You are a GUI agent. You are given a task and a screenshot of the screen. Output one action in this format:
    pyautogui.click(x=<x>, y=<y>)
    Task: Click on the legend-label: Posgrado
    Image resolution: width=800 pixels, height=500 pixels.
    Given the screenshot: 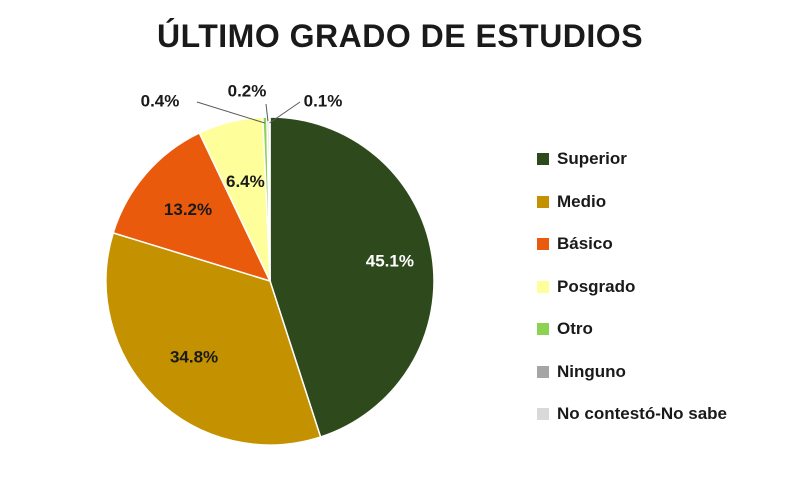 What is the action you would take?
    pyautogui.click(x=596, y=286)
    